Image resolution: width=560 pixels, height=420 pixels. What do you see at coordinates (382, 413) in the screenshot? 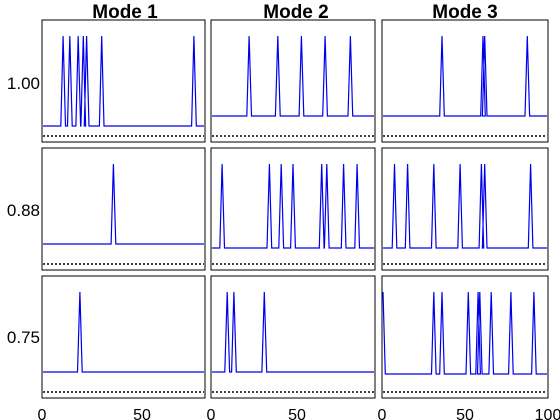
I see `x-tick-label-mode-3-0: 0` at bounding box center [382, 413].